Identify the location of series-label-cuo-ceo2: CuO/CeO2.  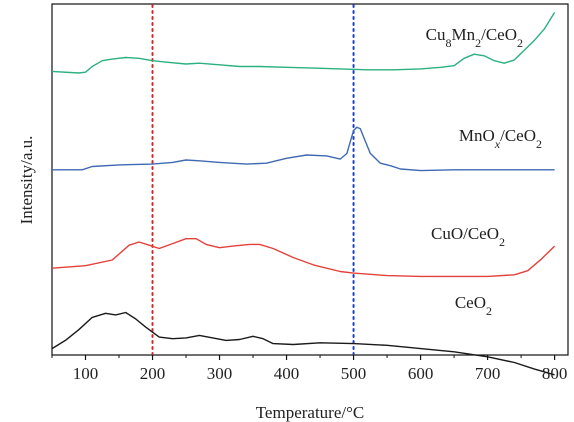
(468, 236).